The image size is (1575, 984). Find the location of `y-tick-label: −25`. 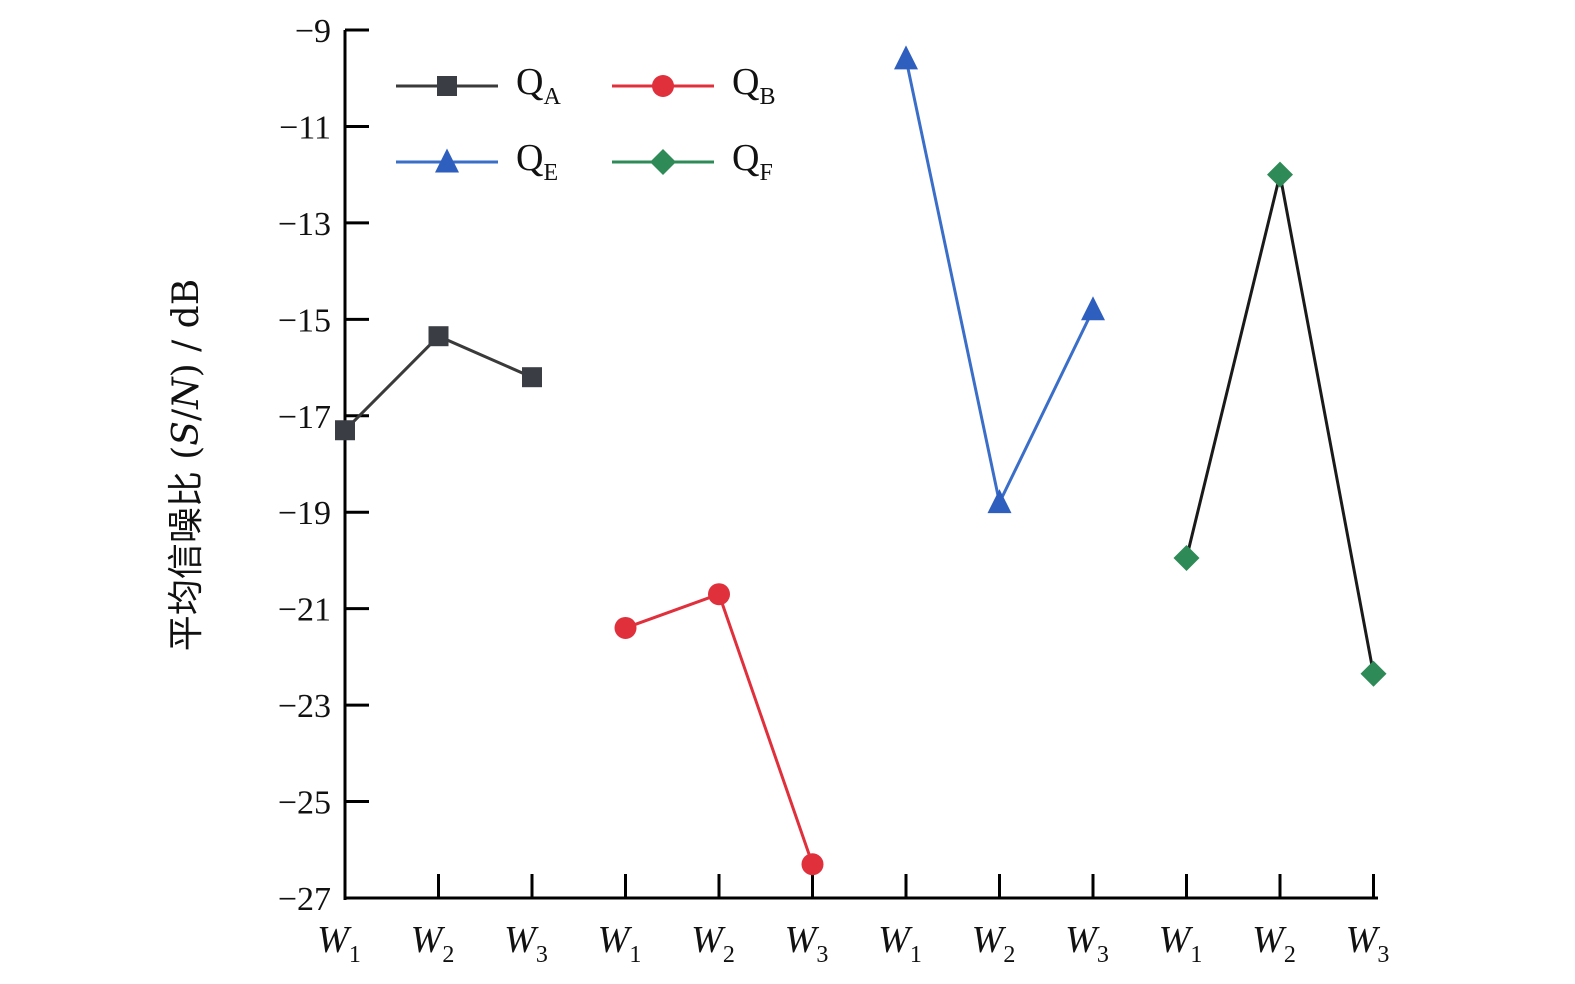

y-tick-label: −25 is located at coordinates (304, 803).